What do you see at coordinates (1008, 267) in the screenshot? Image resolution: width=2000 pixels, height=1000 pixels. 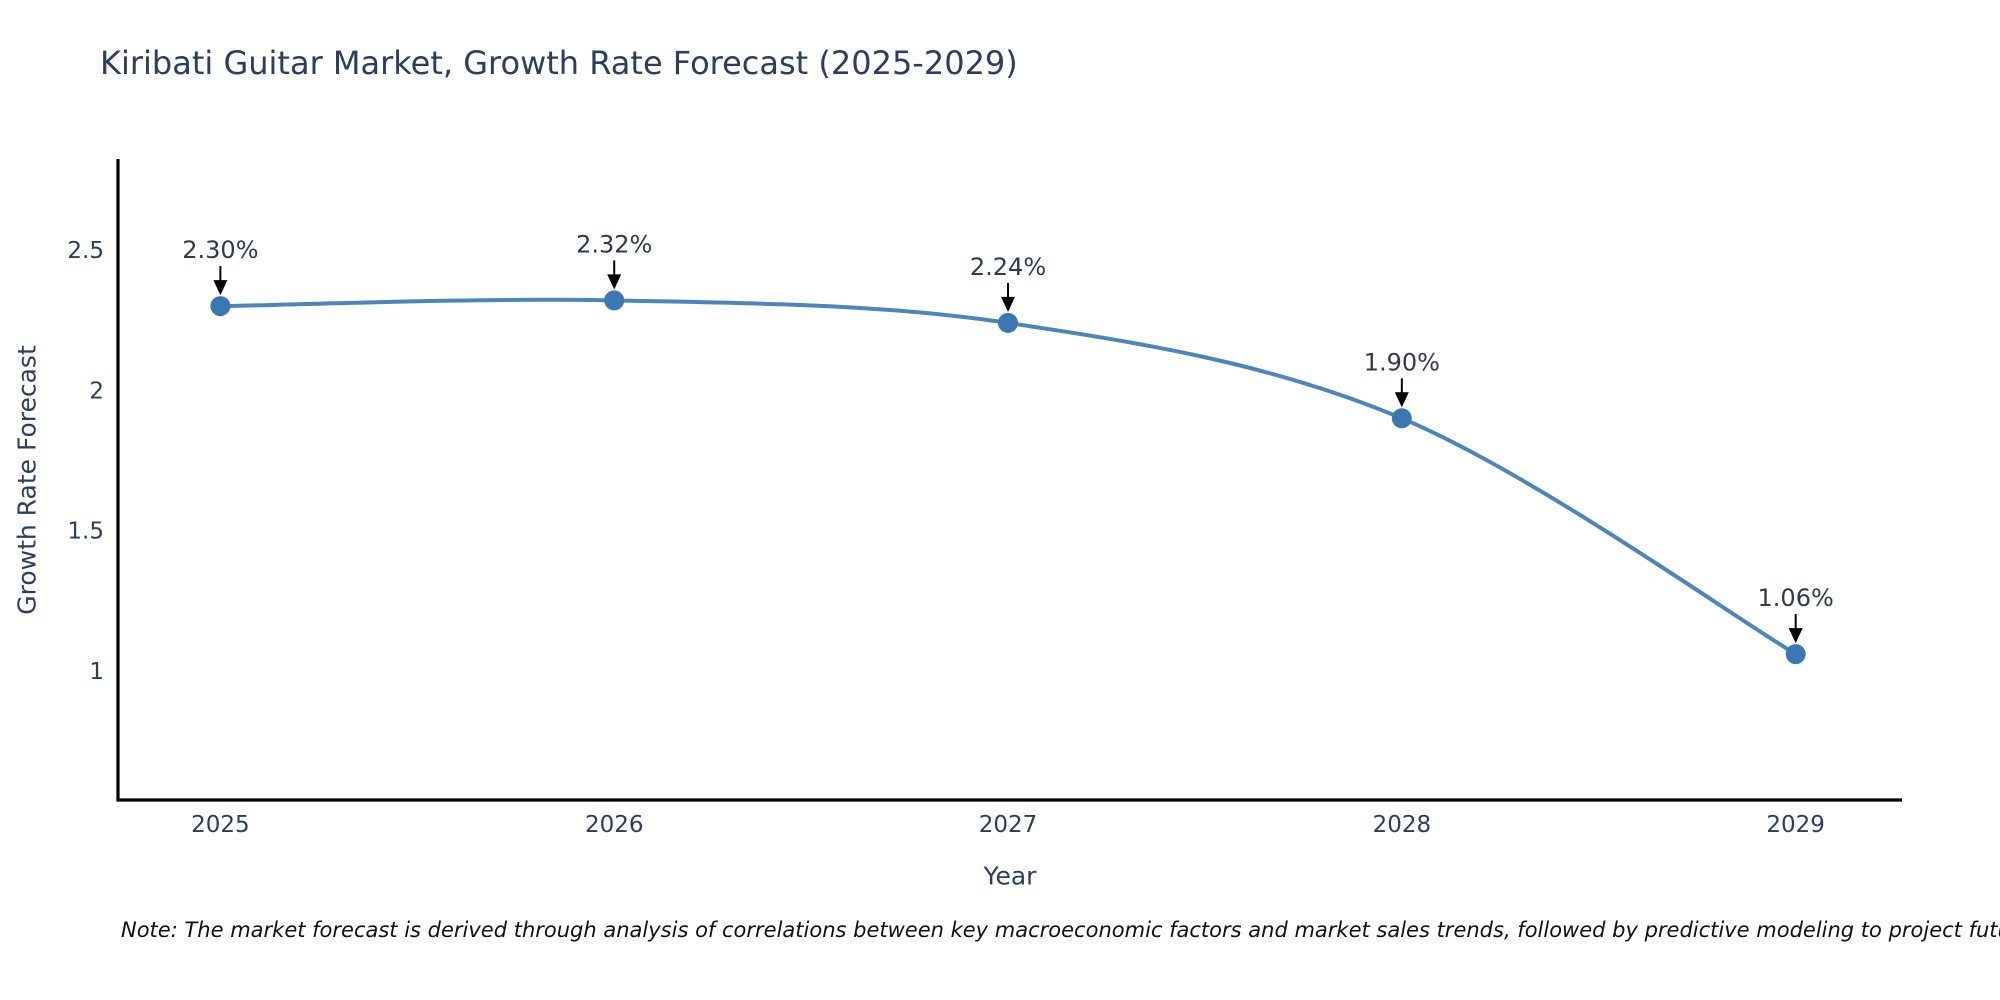 I see `point-value-label: 2.24%` at bounding box center [1008, 267].